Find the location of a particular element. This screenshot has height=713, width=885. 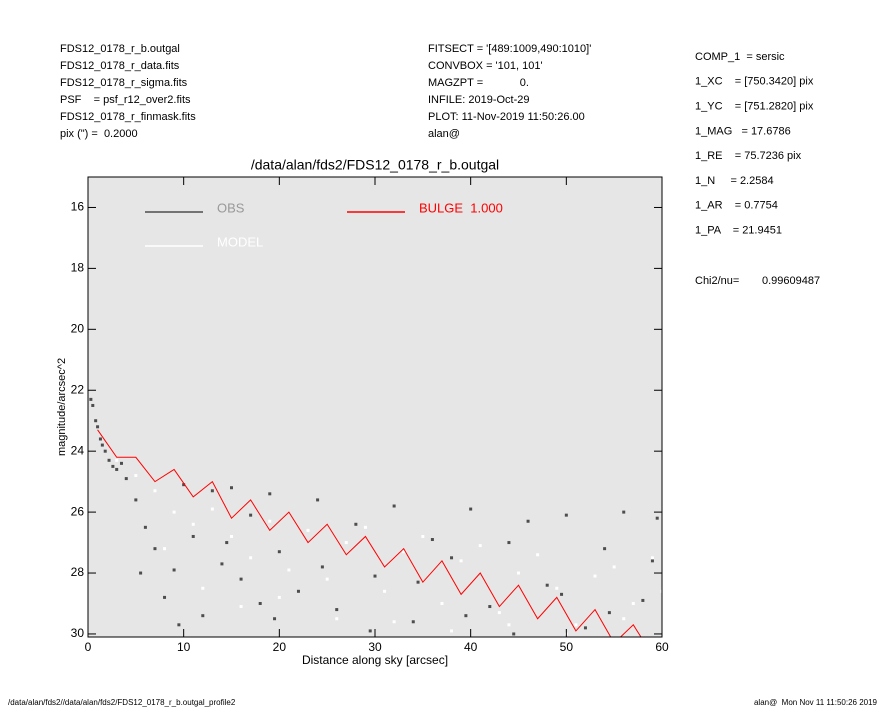

parameter-line: 1_N = 2.2584 is located at coordinates (734, 181).